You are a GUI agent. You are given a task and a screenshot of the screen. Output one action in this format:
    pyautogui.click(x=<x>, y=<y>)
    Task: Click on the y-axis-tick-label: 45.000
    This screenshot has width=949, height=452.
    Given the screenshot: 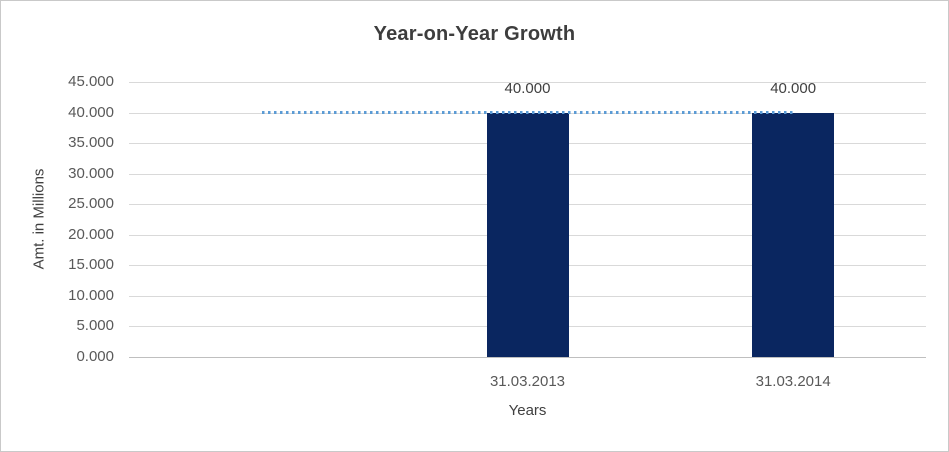 What is the action you would take?
    pyautogui.click(x=91, y=81)
    